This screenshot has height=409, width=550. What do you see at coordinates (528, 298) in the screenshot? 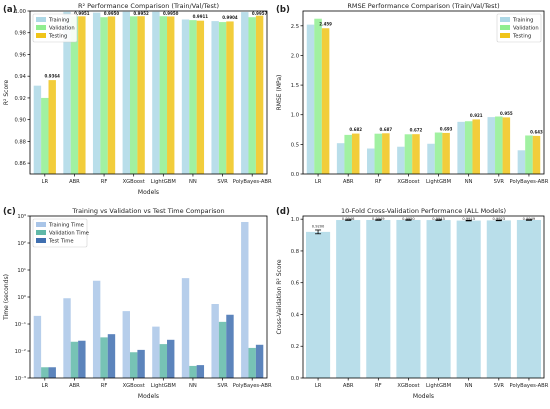
I see `bar-d-cv-polybayes-abr` at bounding box center [528, 298].